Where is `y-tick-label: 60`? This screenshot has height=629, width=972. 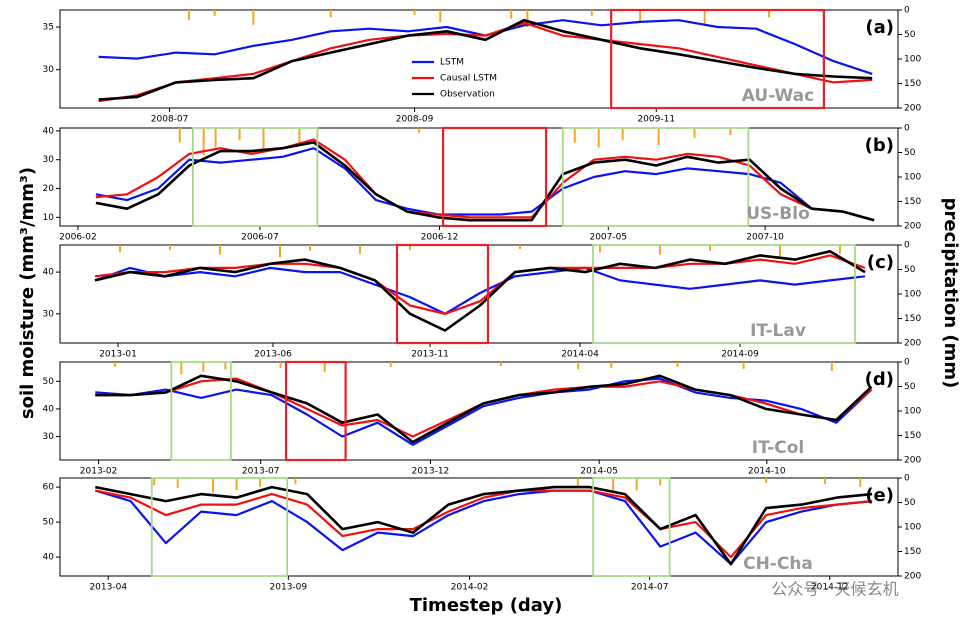
y-tick-label: 60 is located at coordinates (49, 488).